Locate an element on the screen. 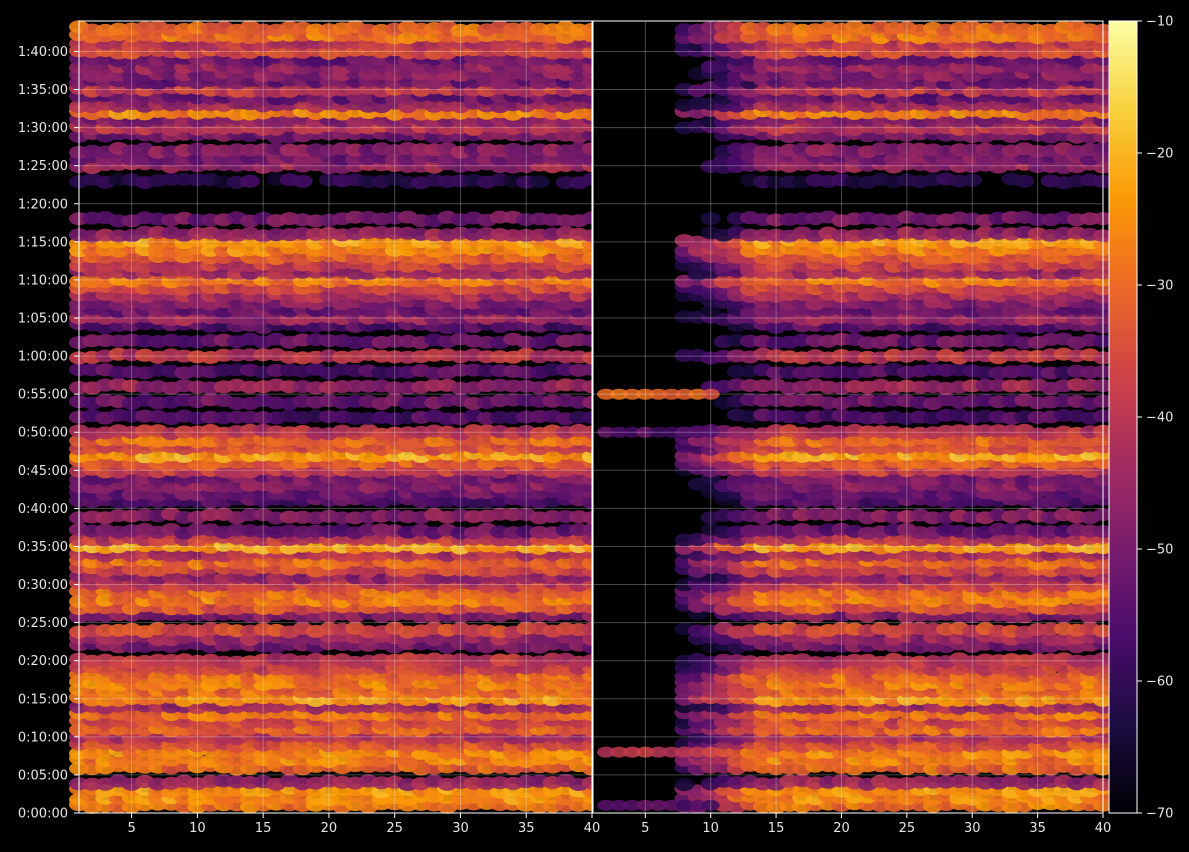  x-tick-label: 5 is located at coordinates (131, 828).